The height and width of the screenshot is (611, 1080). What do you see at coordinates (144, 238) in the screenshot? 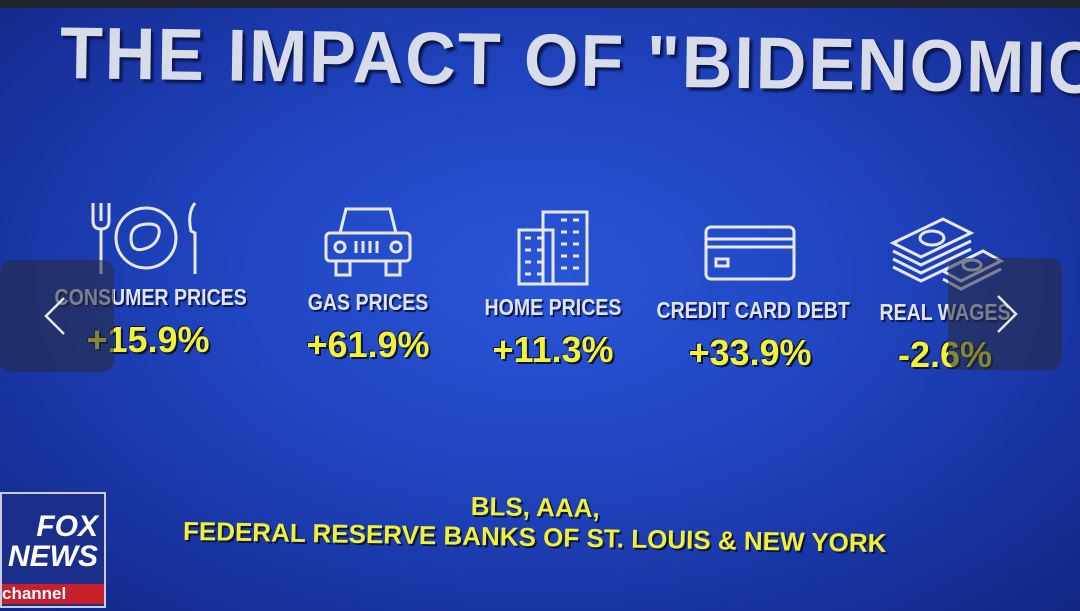
I see `utensils-plate-icon` at bounding box center [144, 238].